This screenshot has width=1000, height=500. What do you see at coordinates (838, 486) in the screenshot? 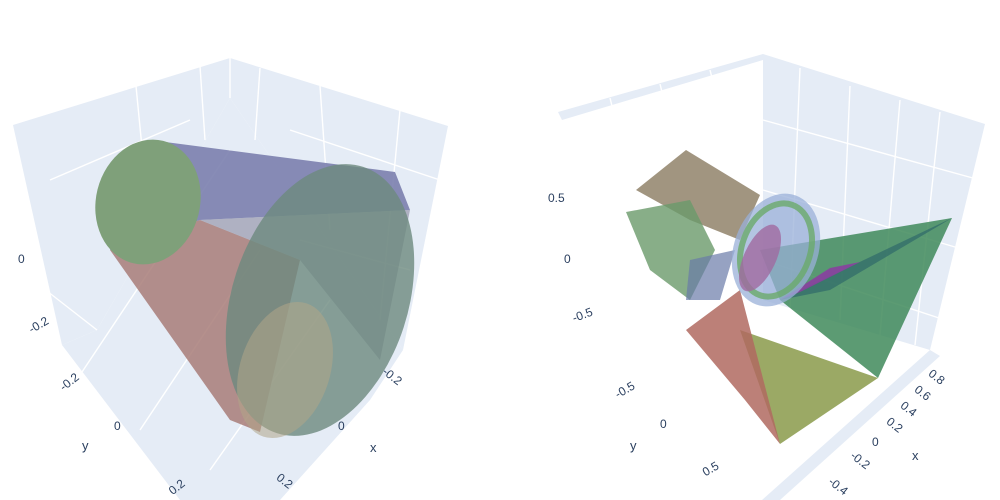
I see `right-x-tick-6: -0.4` at bounding box center [838, 486].